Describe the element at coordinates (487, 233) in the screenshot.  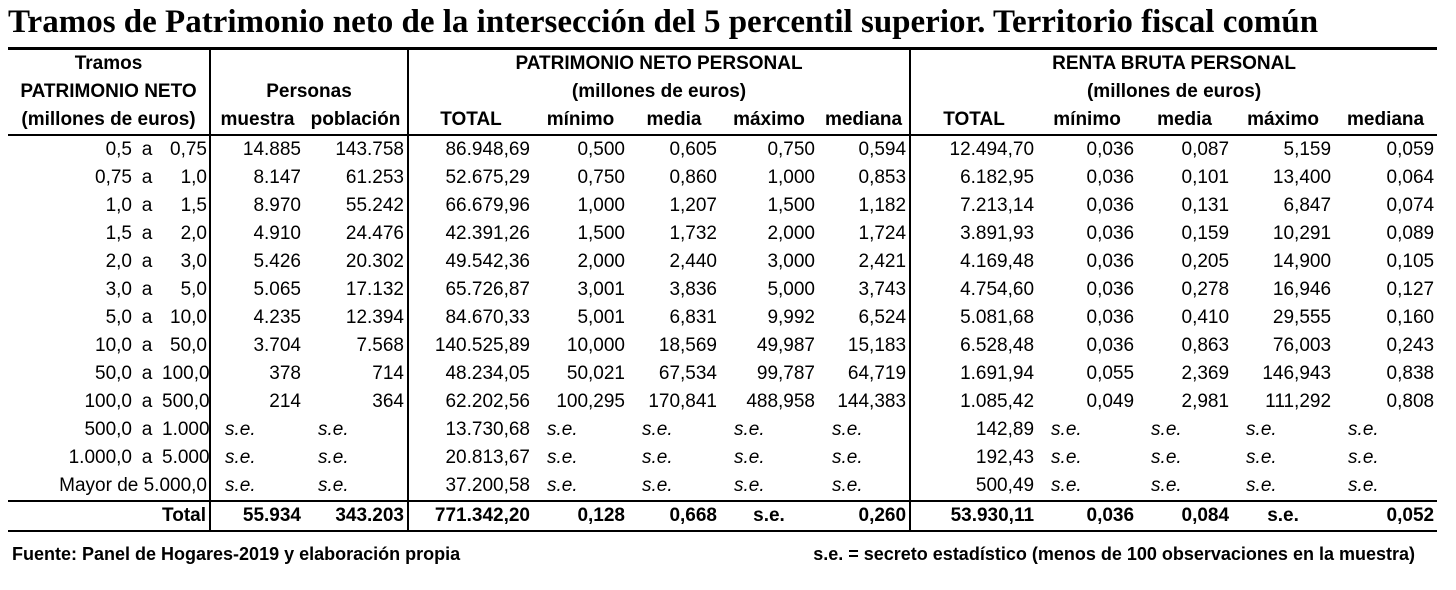
I see `table-cell: 42.391,26` at that location.